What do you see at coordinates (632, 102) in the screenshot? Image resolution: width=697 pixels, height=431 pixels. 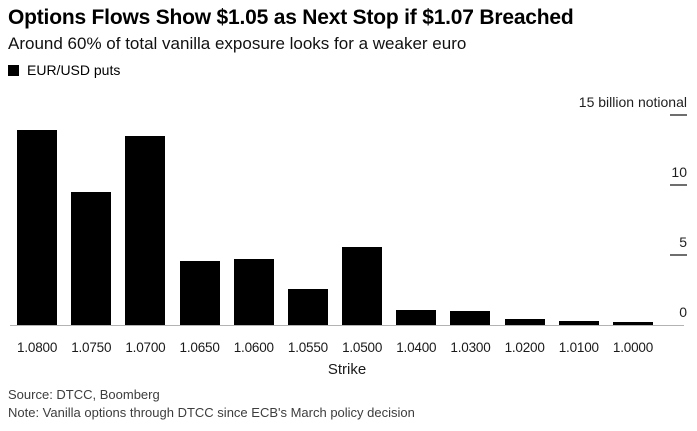 I see `y-tick-label-15: 15 billion notional` at bounding box center [632, 102].